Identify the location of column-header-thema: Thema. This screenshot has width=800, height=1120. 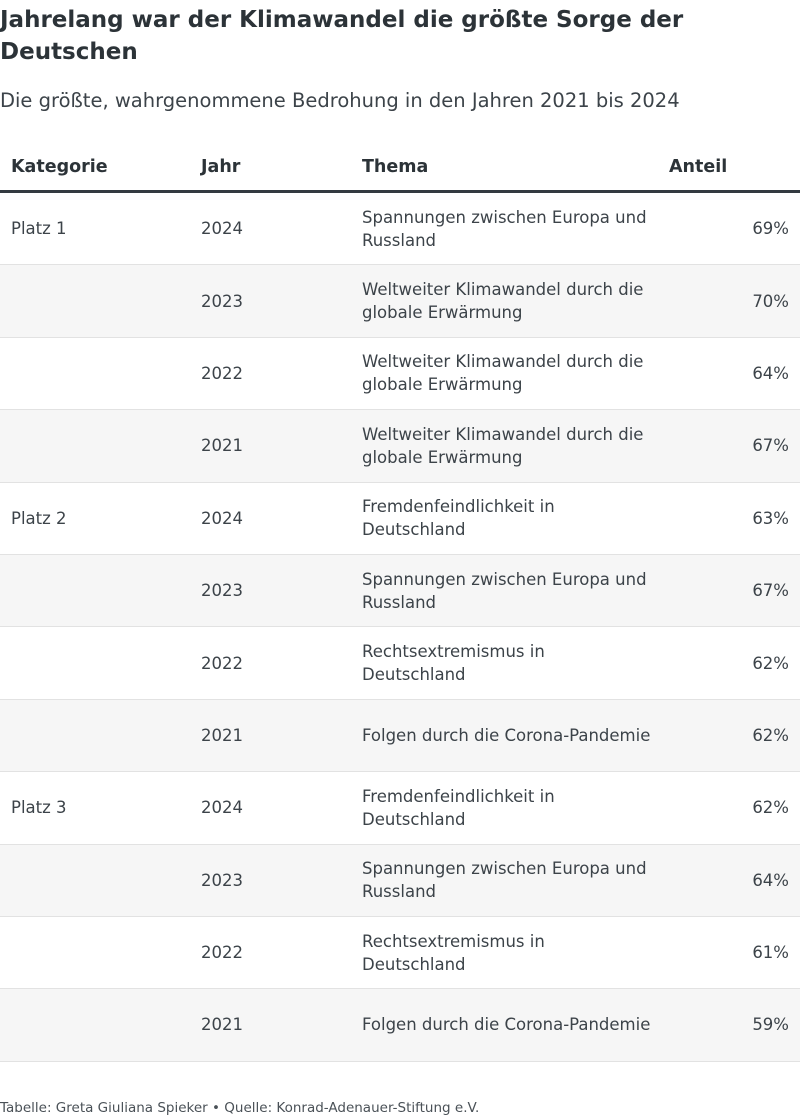
(395, 167).